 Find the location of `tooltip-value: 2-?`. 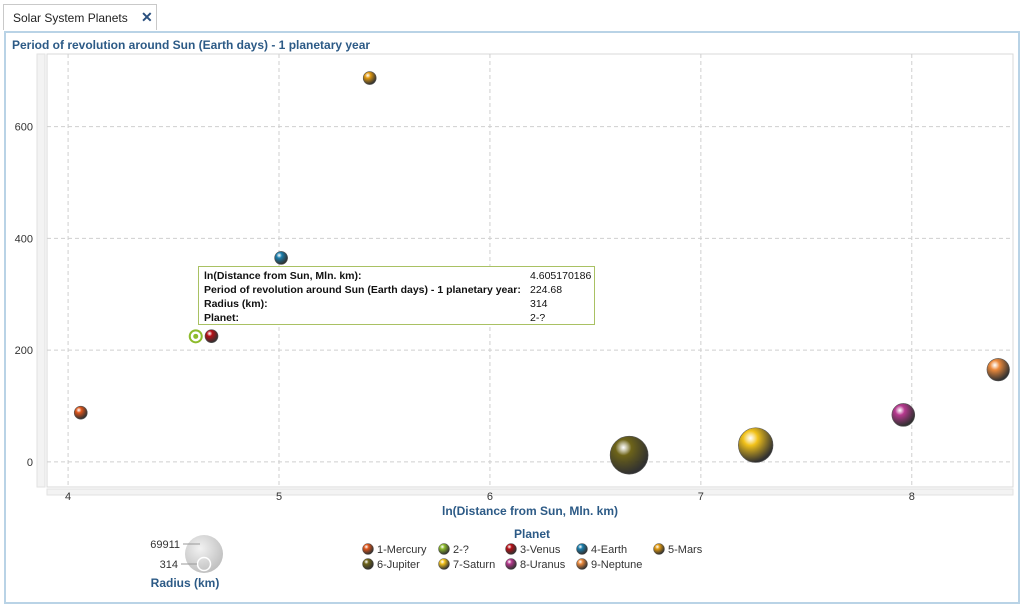

tooltip-value: 2-? is located at coordinates (538, 318).